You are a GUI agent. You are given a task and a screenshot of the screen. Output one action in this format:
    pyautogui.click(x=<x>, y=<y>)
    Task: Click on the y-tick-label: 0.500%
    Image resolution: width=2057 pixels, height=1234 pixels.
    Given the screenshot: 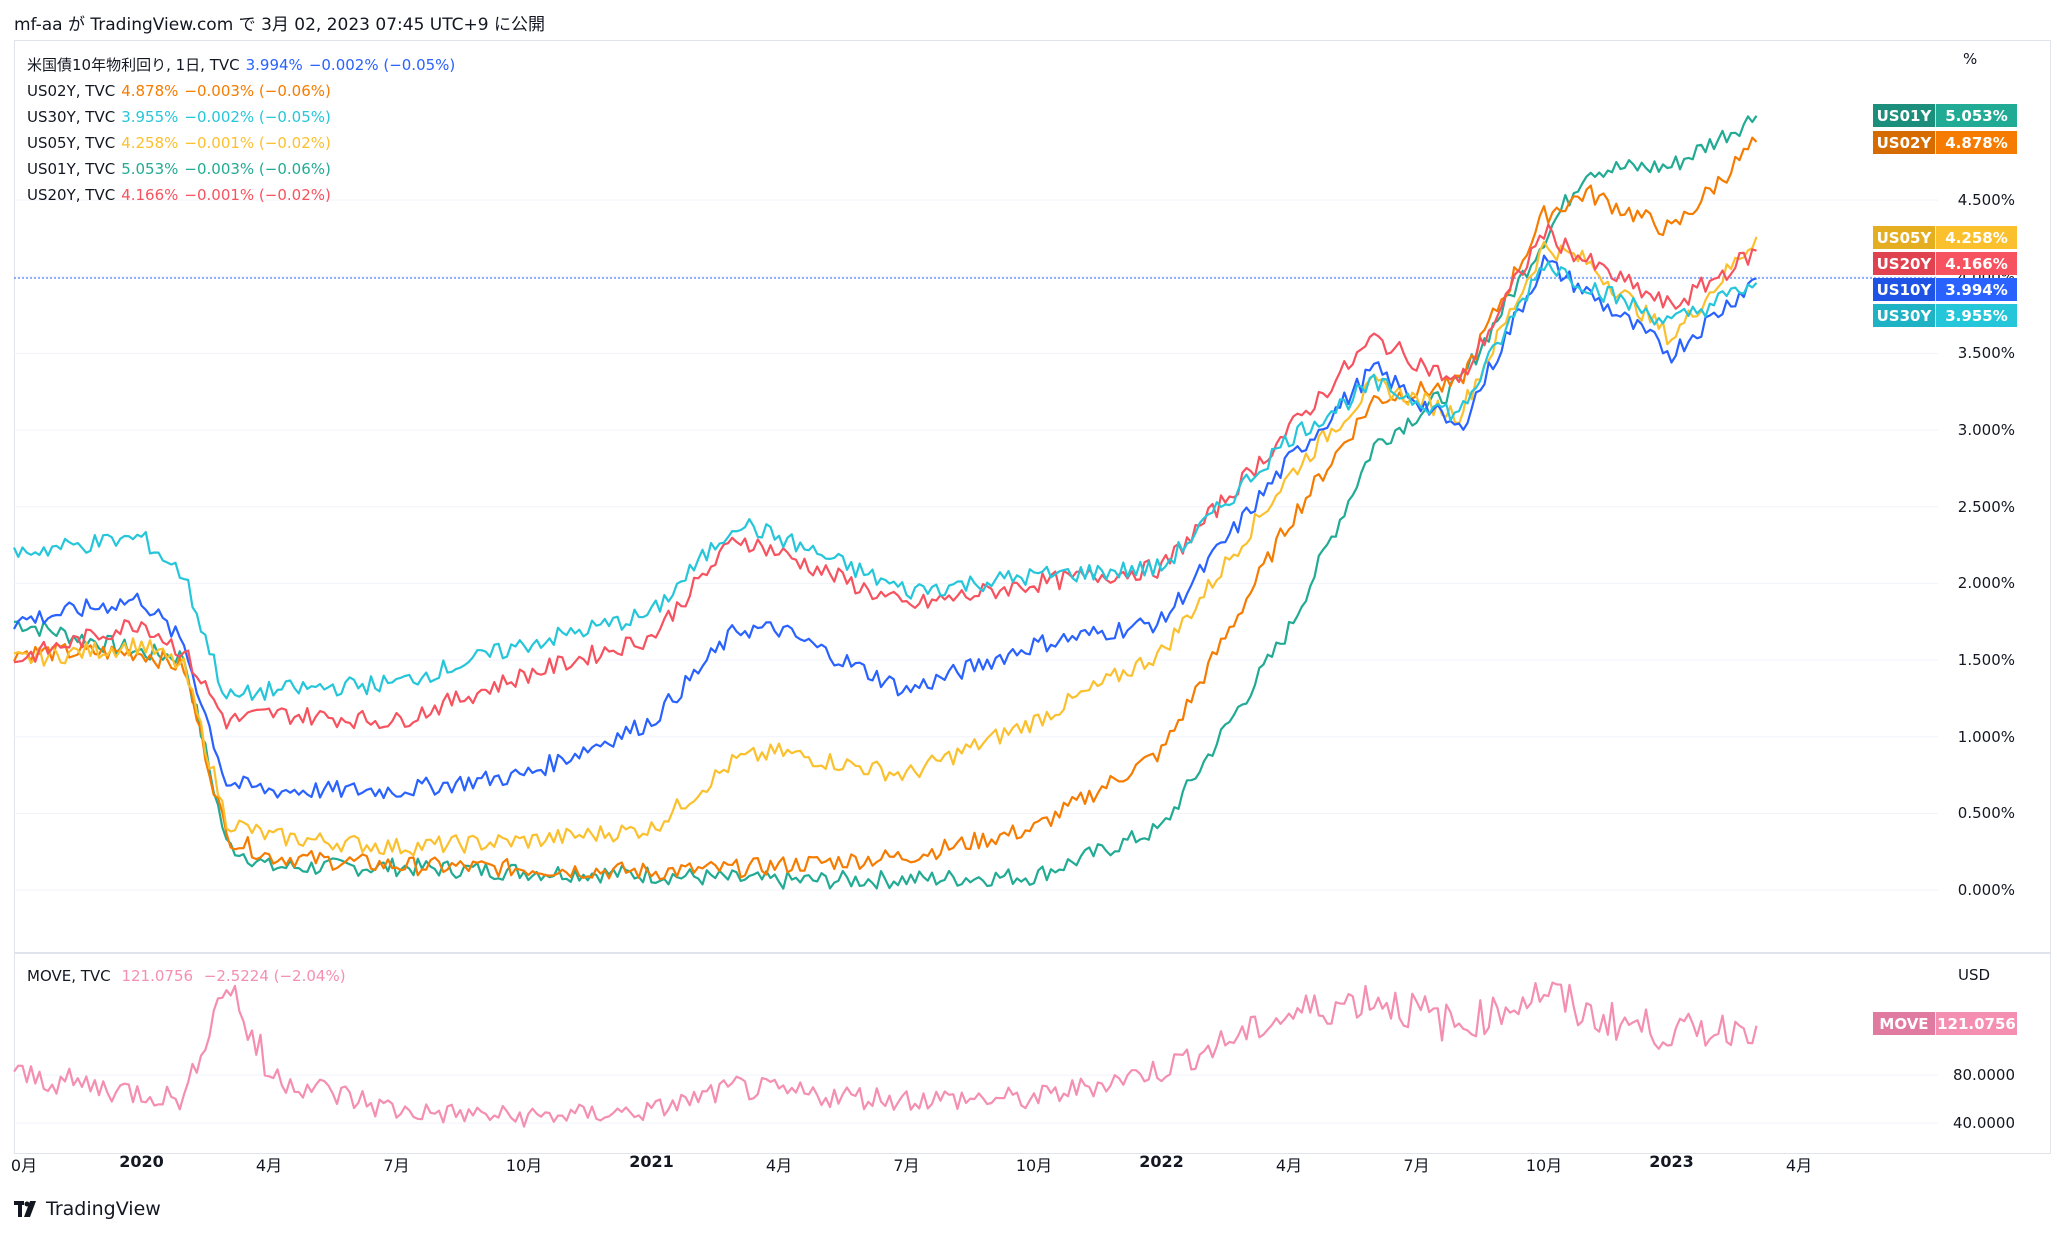 What is the action you would take?
    pyautogui.click(x=1986, y=813)
    